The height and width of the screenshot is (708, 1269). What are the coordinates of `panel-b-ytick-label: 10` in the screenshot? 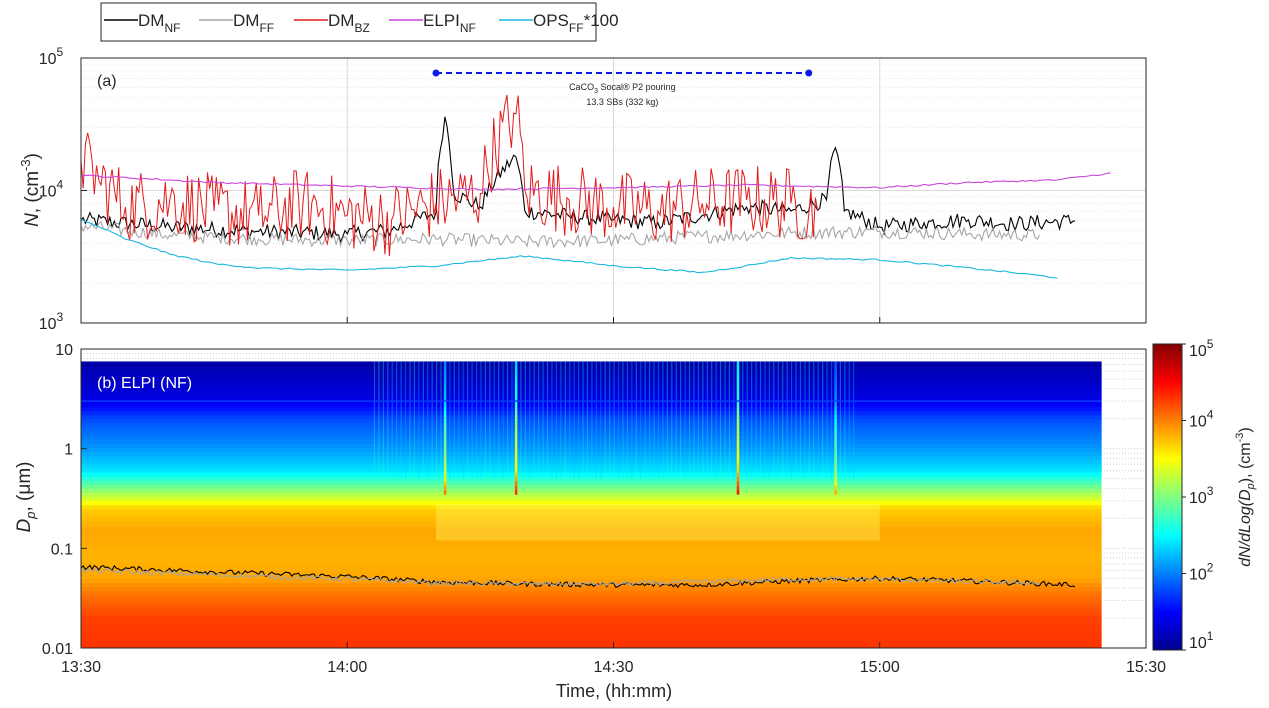 It's located at (64, 350).